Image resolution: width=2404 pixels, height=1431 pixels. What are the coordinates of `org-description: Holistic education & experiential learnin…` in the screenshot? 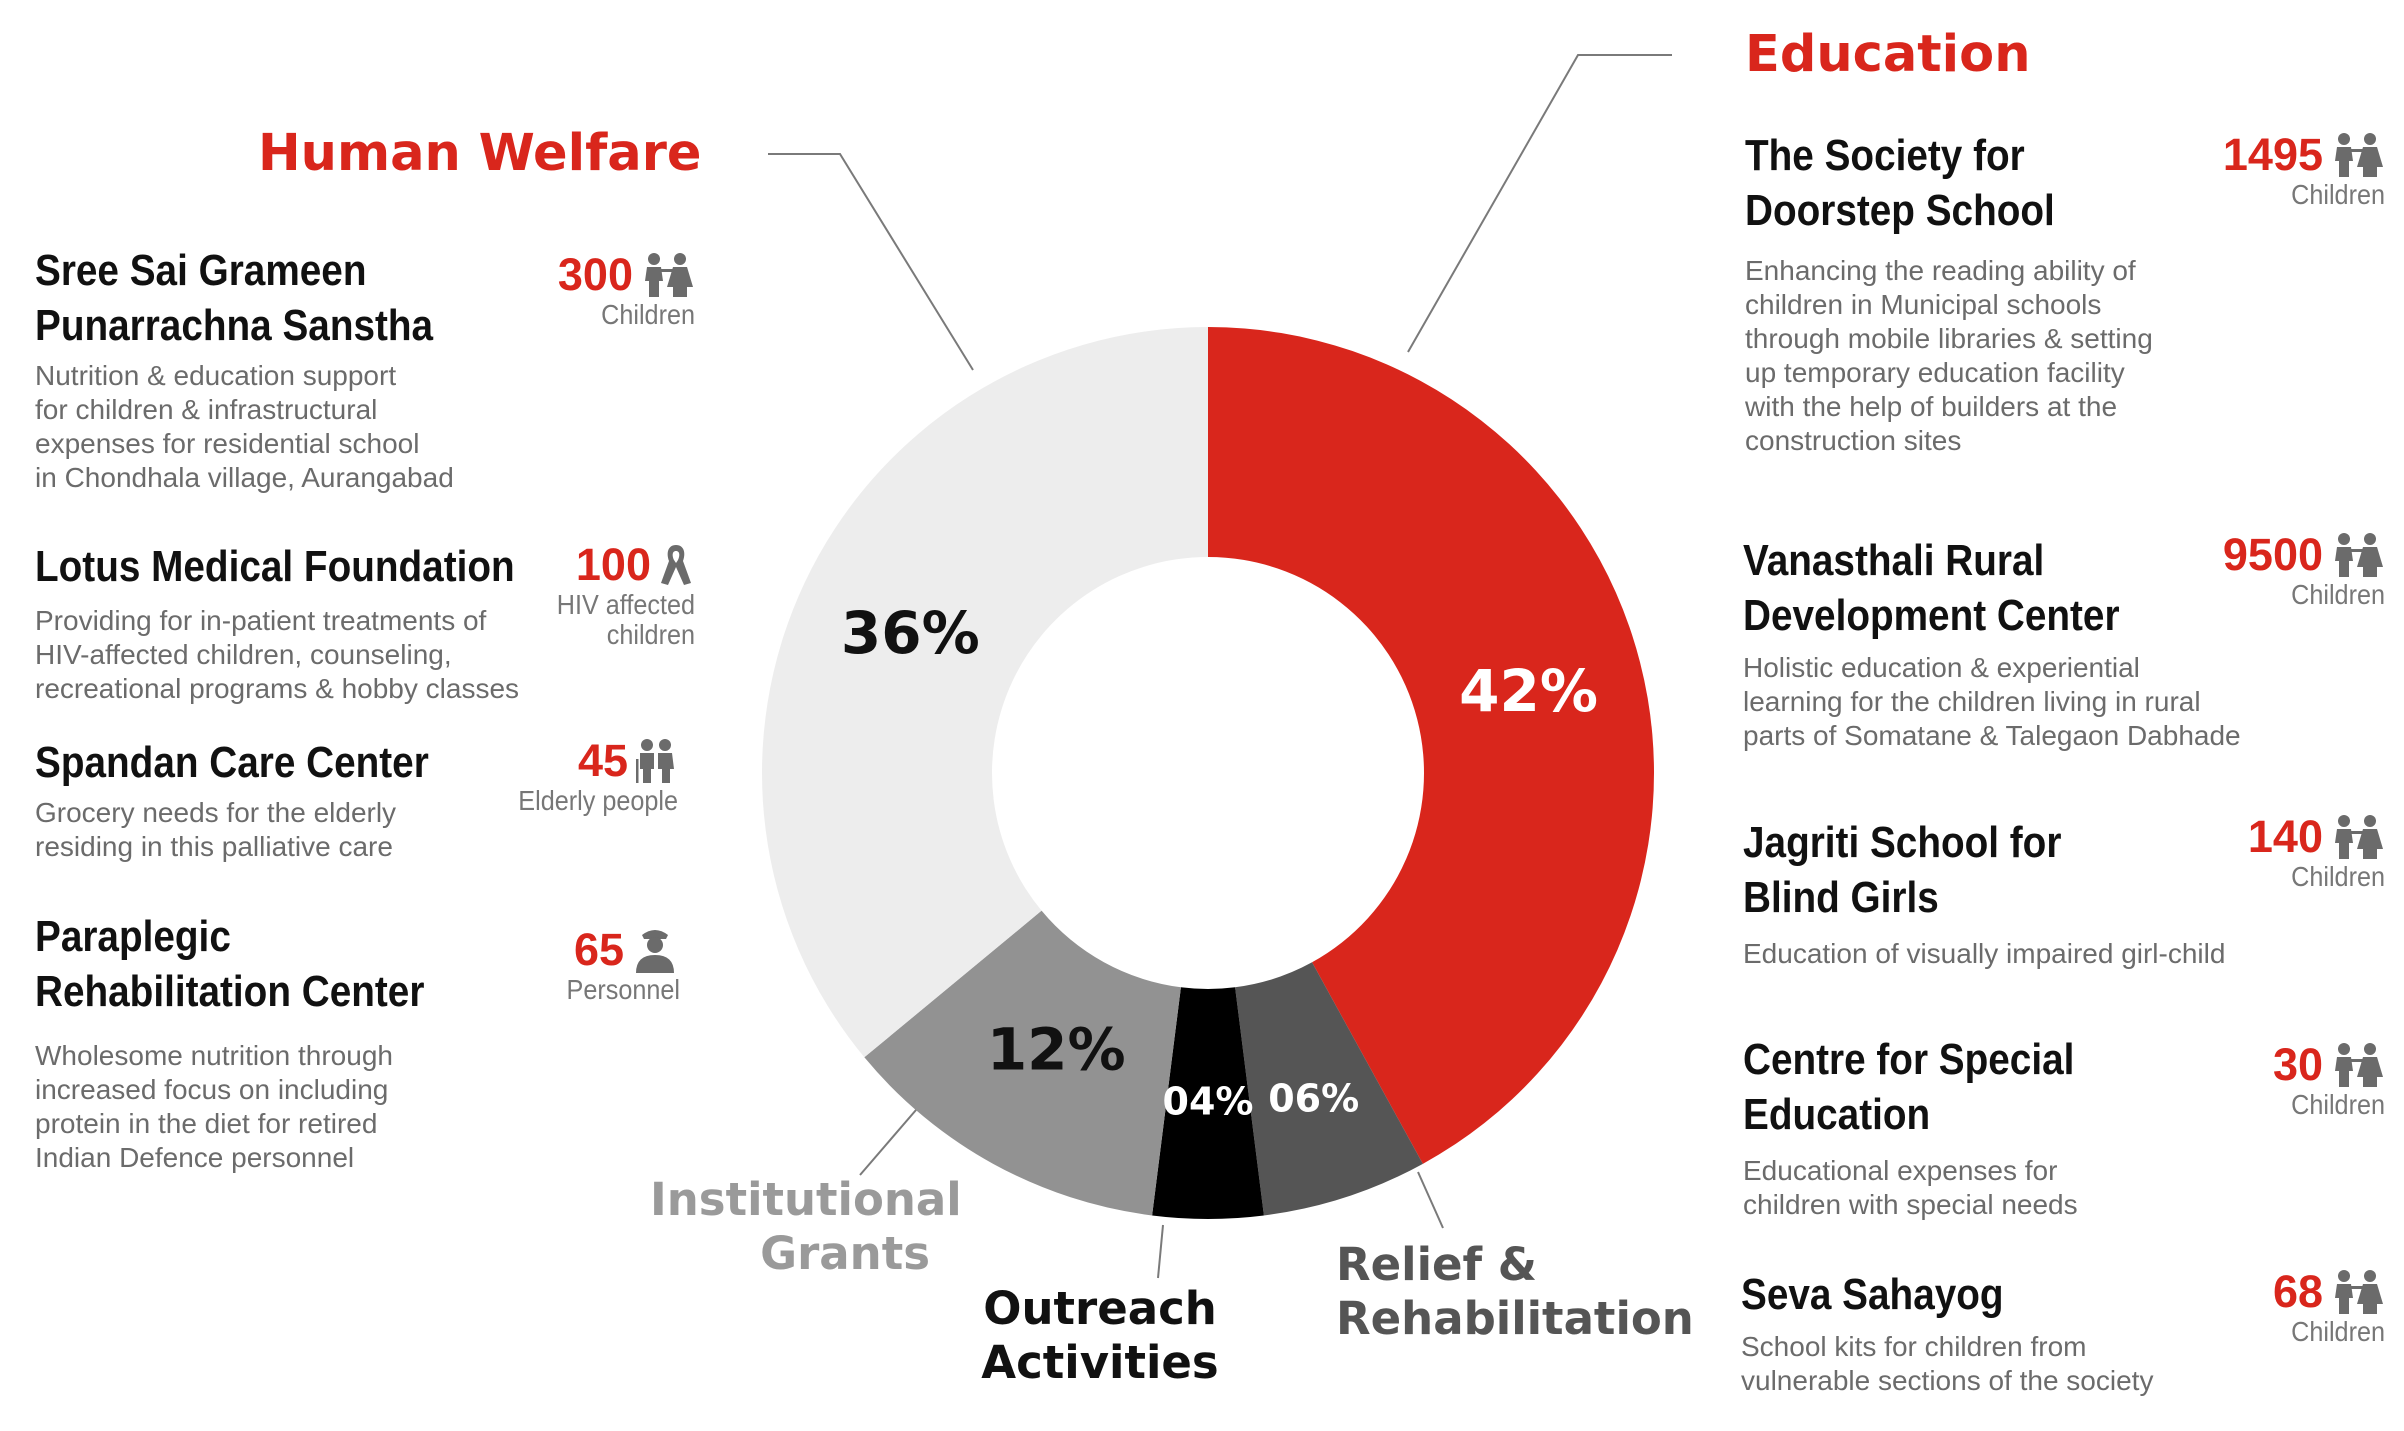 It's located at (1992, 701).